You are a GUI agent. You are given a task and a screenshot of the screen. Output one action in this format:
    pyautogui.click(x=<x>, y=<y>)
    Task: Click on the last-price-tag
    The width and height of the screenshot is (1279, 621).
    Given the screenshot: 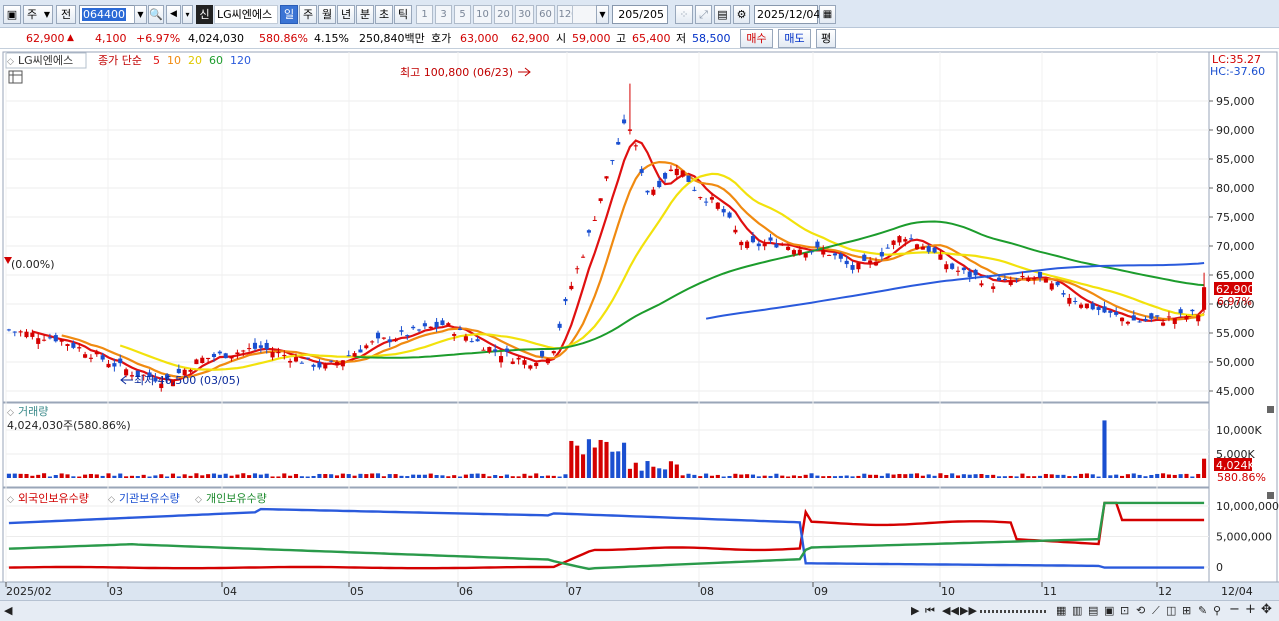 What is the action you would take?
    pyautogui.click(x=1233, y=288)
    